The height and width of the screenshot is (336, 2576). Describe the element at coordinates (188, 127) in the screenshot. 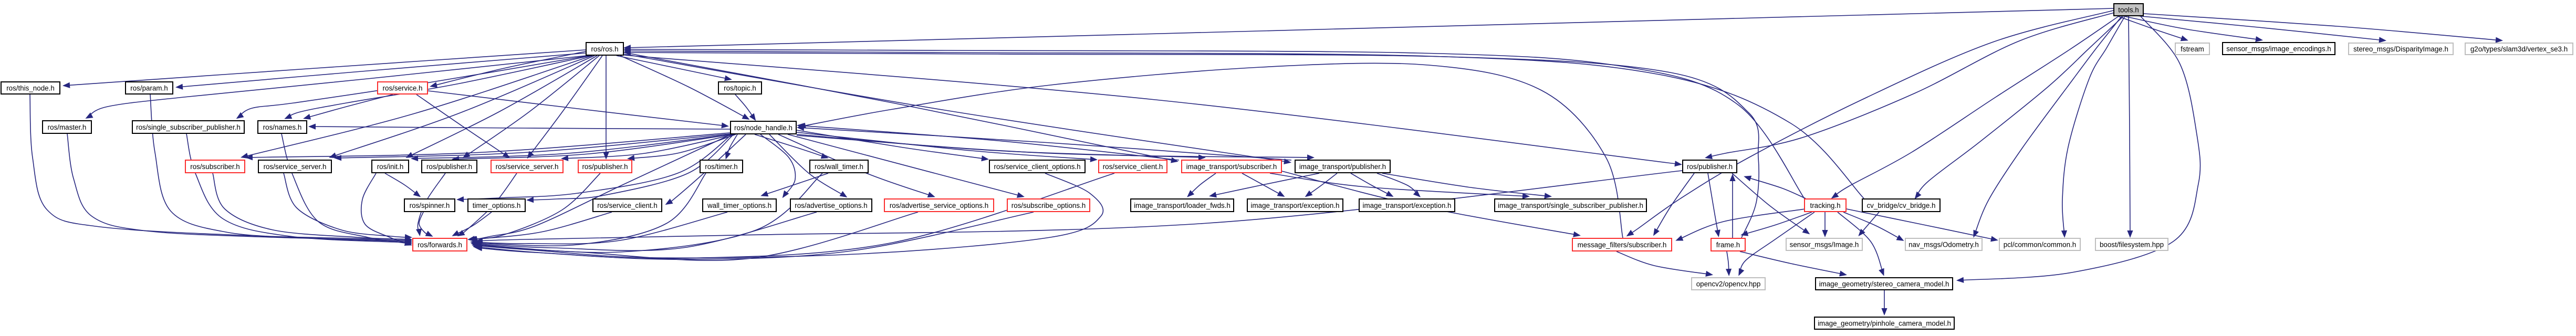

I see `svg-text:ros/single_subscriber_publishe: ros/single_subscriber_publisher.h` at that location.